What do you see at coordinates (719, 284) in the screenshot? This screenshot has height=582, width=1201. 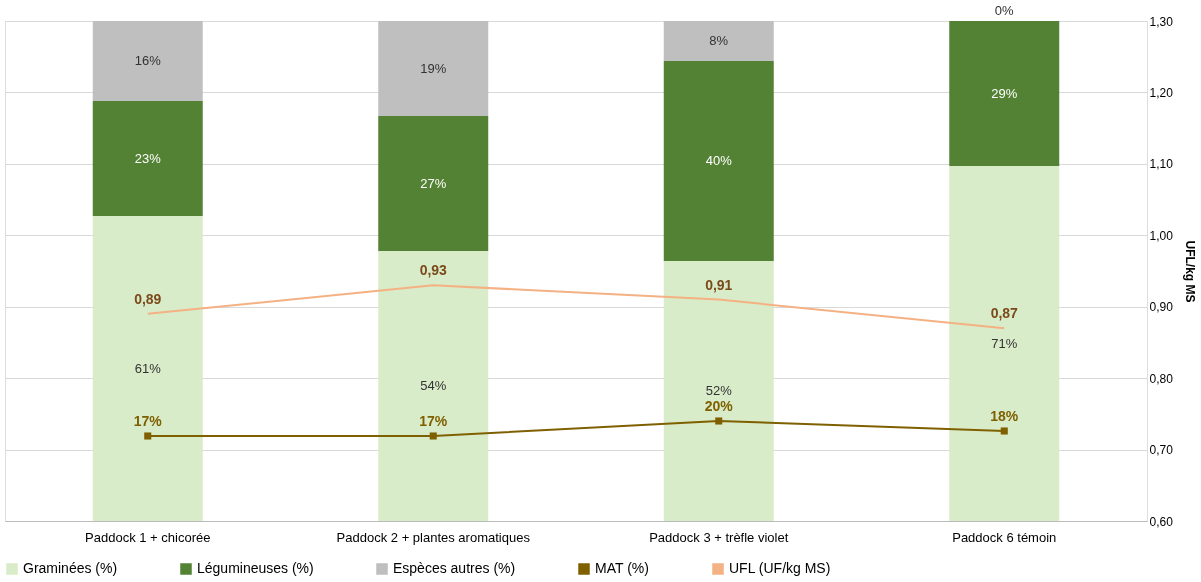 I see `data-label: 0,91` at bounding box center [719, 284].